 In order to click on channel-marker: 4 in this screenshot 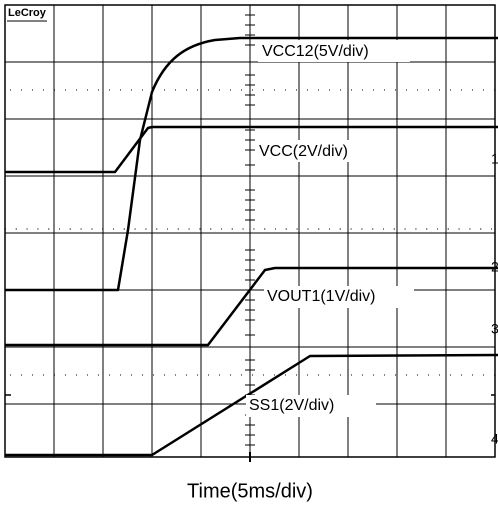, I will do `click(494, 439)`.